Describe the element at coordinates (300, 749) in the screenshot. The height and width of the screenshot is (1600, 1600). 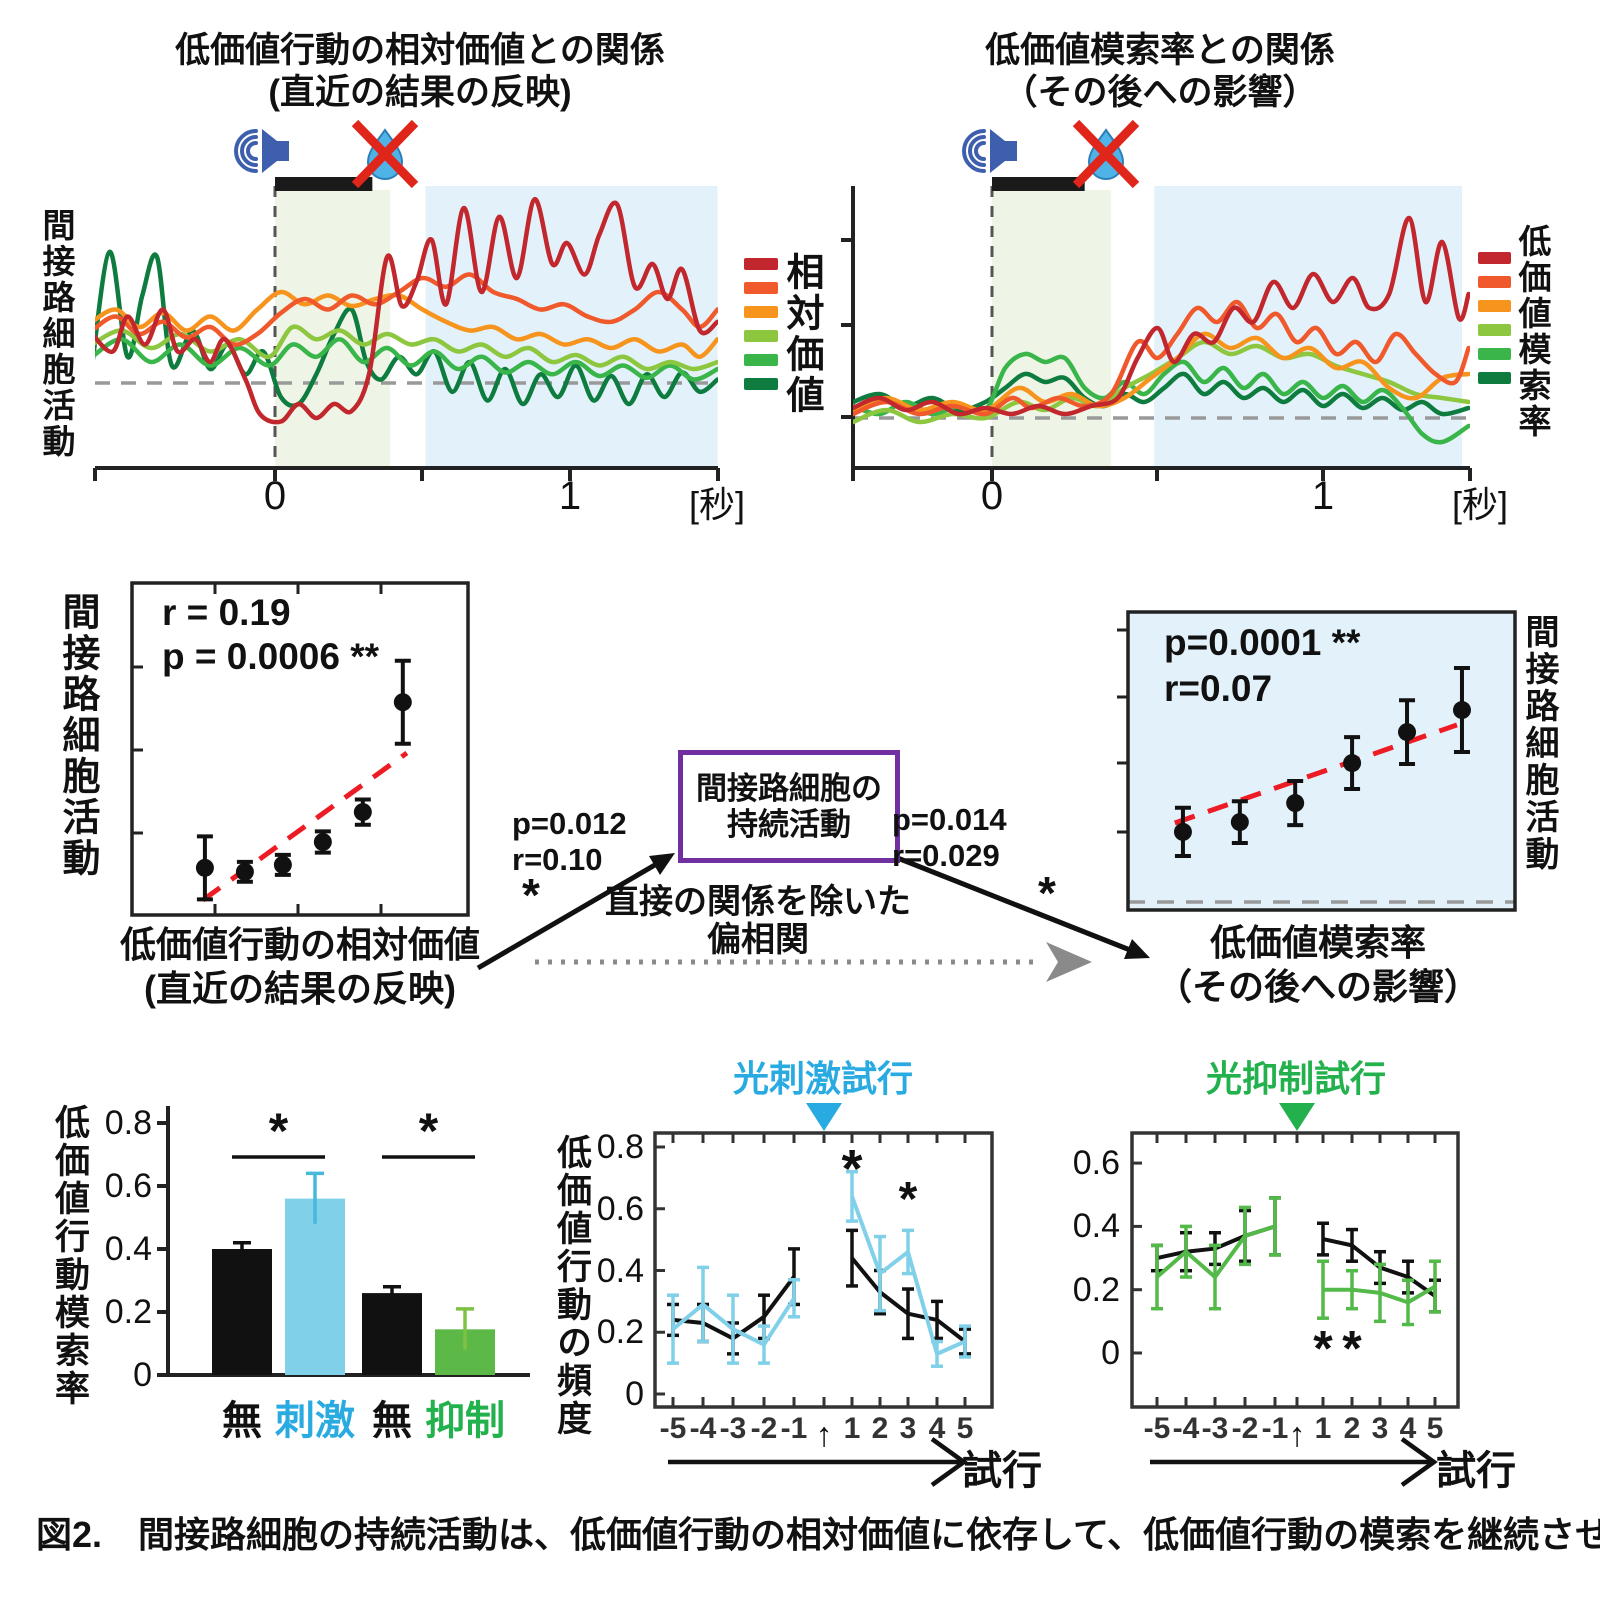
I see `scatter-left-chart` at that location.